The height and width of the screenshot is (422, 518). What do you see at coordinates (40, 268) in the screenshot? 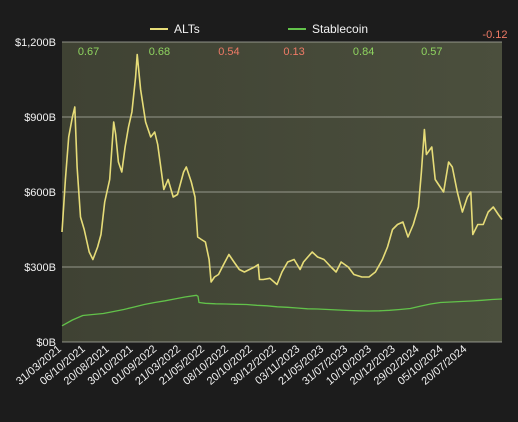
I see `y-tick-label: $300B` at bounding box center [40, 268].